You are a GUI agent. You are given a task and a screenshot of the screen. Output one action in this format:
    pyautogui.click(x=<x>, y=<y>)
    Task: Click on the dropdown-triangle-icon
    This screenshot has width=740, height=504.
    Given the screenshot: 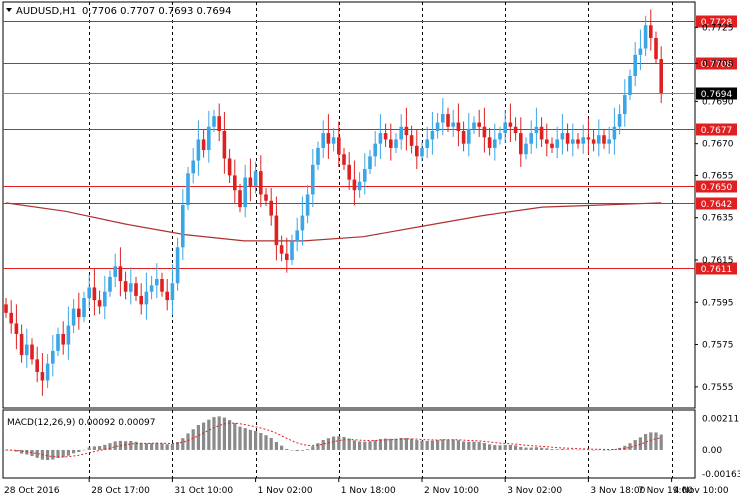 What is the action you would take?
    pyautogui.click(x=9, y=10)
    